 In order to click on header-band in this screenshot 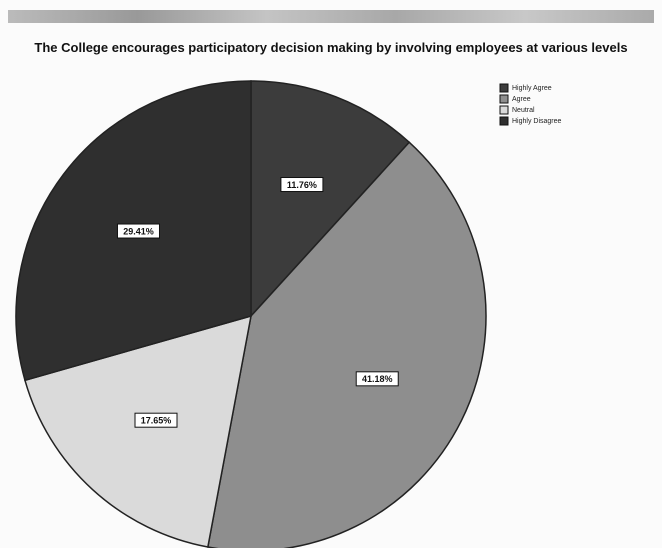, I will do `click(331, 16)`.